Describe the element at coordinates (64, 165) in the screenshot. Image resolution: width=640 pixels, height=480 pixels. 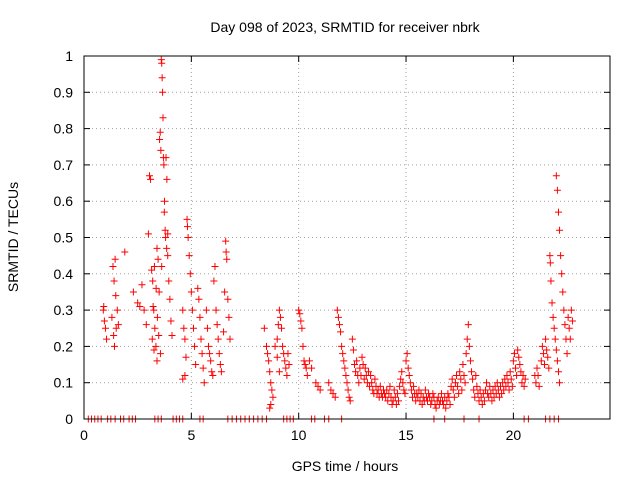
I see `y-tick-label: 0.7` at that location.